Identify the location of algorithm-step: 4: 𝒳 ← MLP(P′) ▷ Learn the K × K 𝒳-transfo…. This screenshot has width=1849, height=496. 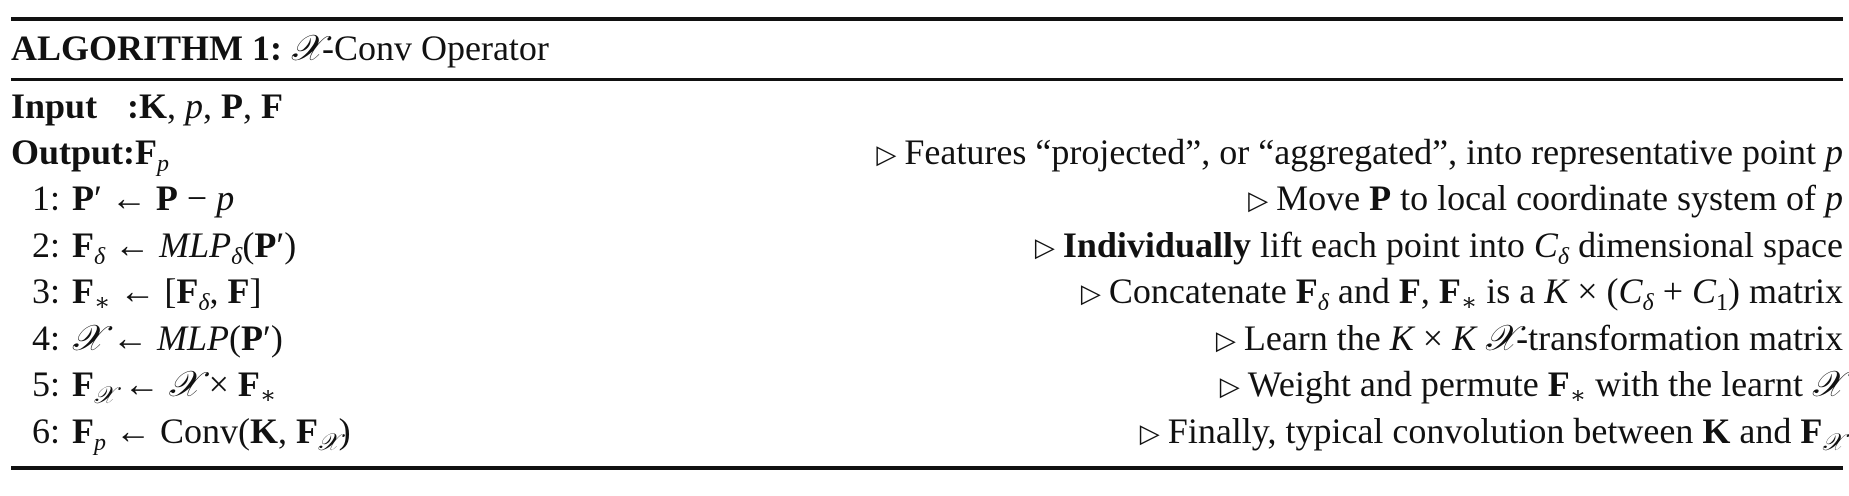
(927, 338).